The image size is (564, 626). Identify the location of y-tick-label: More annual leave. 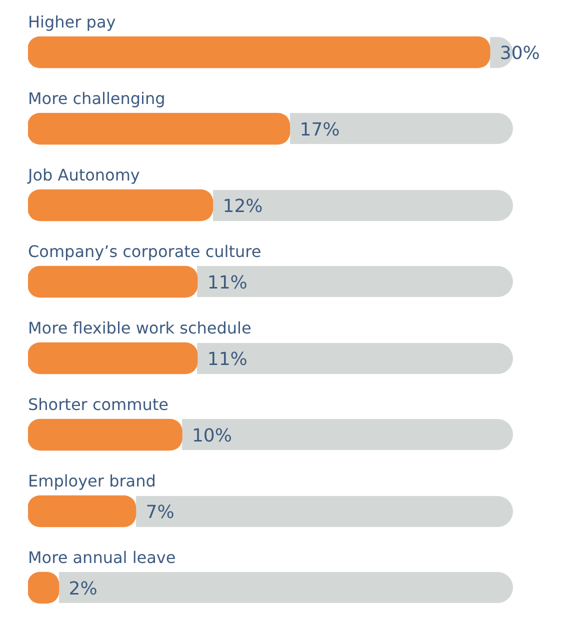
(102, 557).